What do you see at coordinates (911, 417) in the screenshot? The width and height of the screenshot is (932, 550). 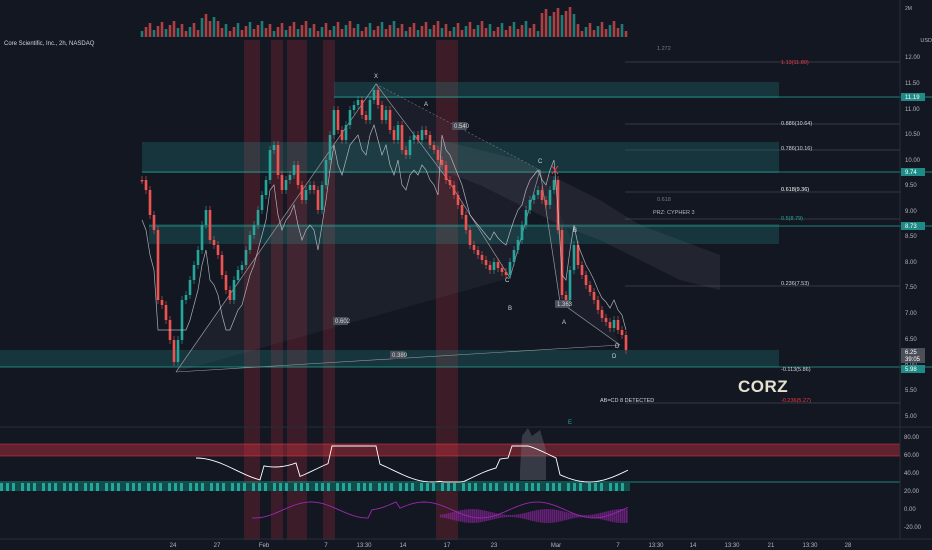 I see `price-tick: 5.00` at bounding box center [911, 417].